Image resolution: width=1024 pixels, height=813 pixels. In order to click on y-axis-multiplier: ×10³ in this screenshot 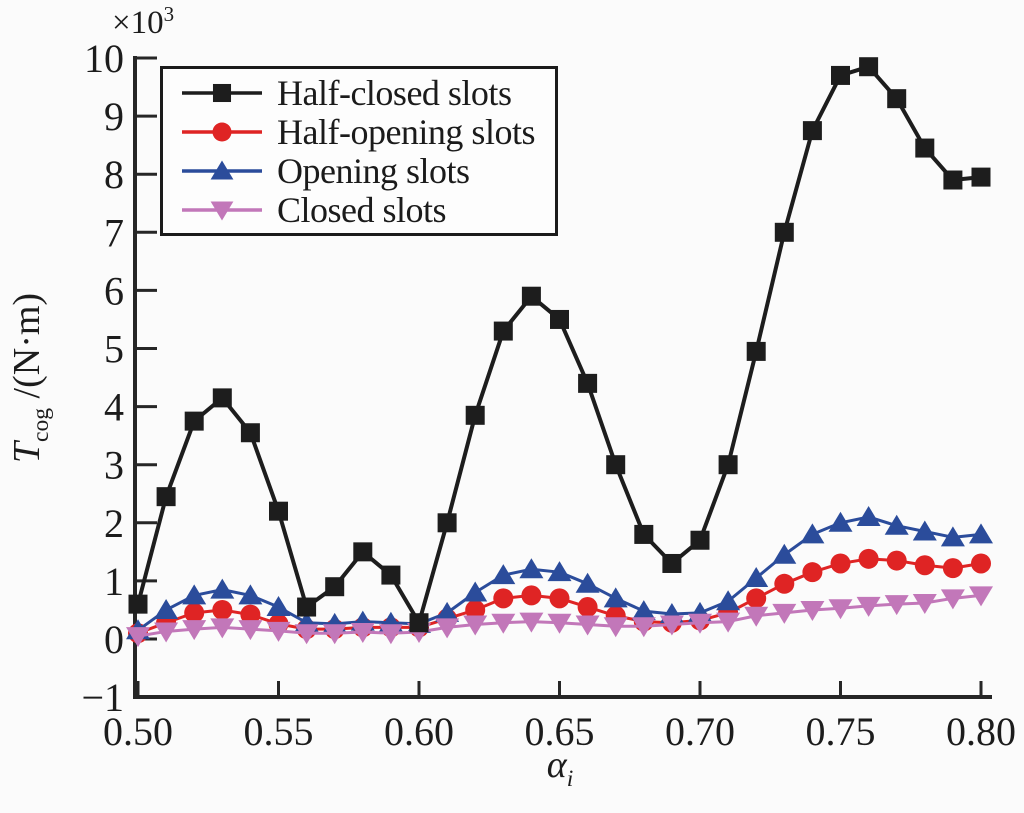, I will do `click(143, 22)`.